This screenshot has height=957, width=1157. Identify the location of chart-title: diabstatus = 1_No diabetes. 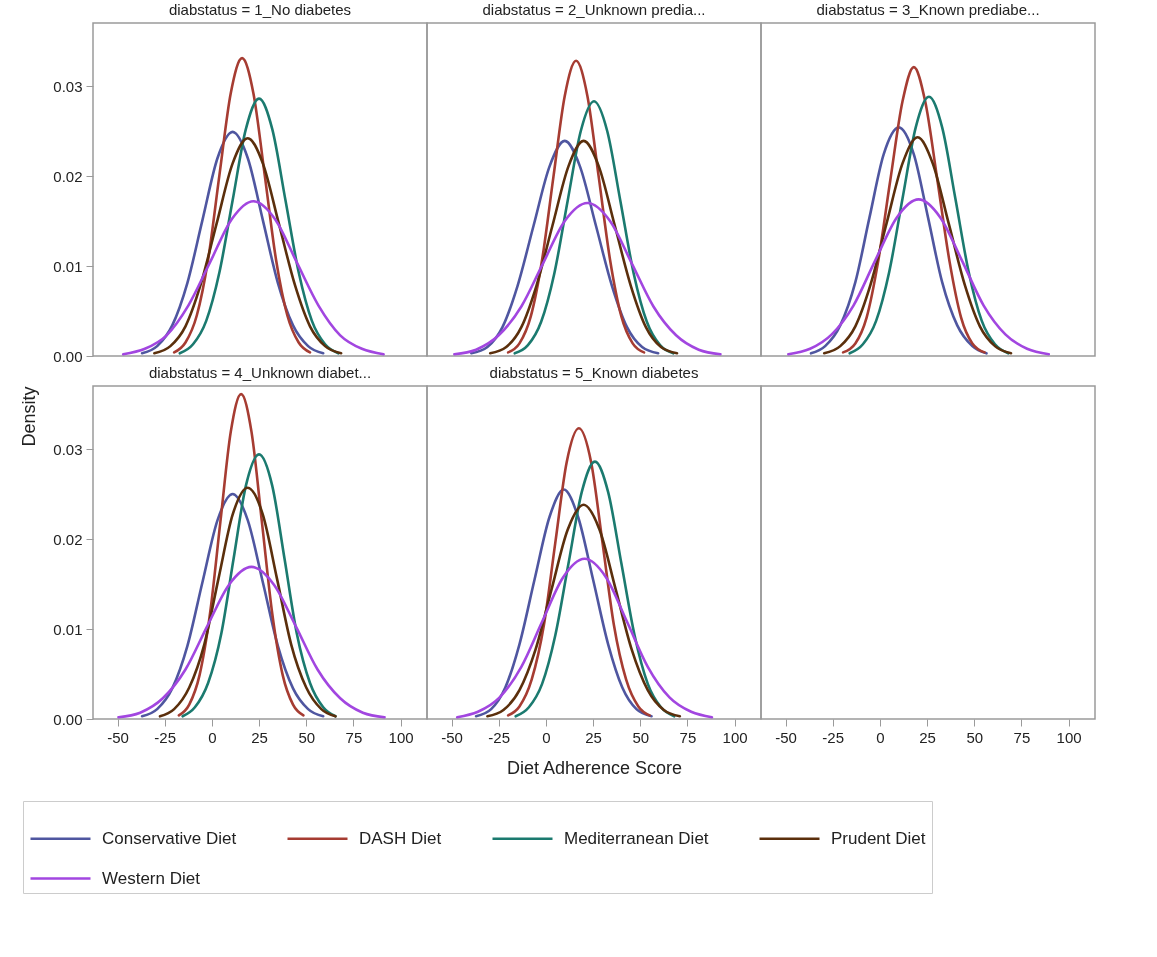
(260, 9).